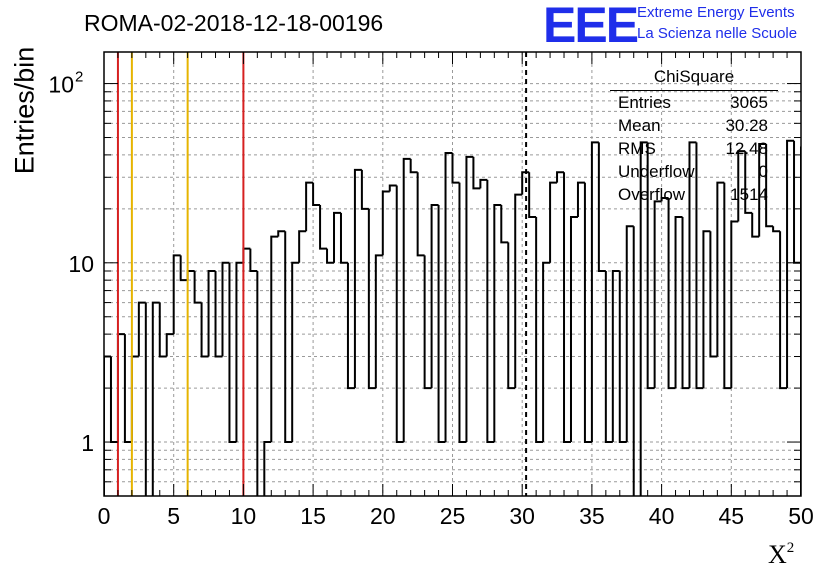 The width and height of the screenshot is (836, 572). I want to click on stats-value: 0, so click(763, 171).